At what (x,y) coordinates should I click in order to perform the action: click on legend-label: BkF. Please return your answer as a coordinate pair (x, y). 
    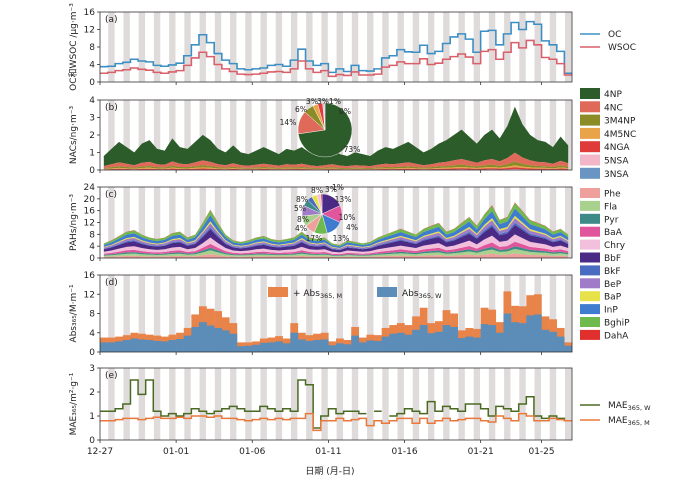
    Looking at the image, I should click on (612, 272).